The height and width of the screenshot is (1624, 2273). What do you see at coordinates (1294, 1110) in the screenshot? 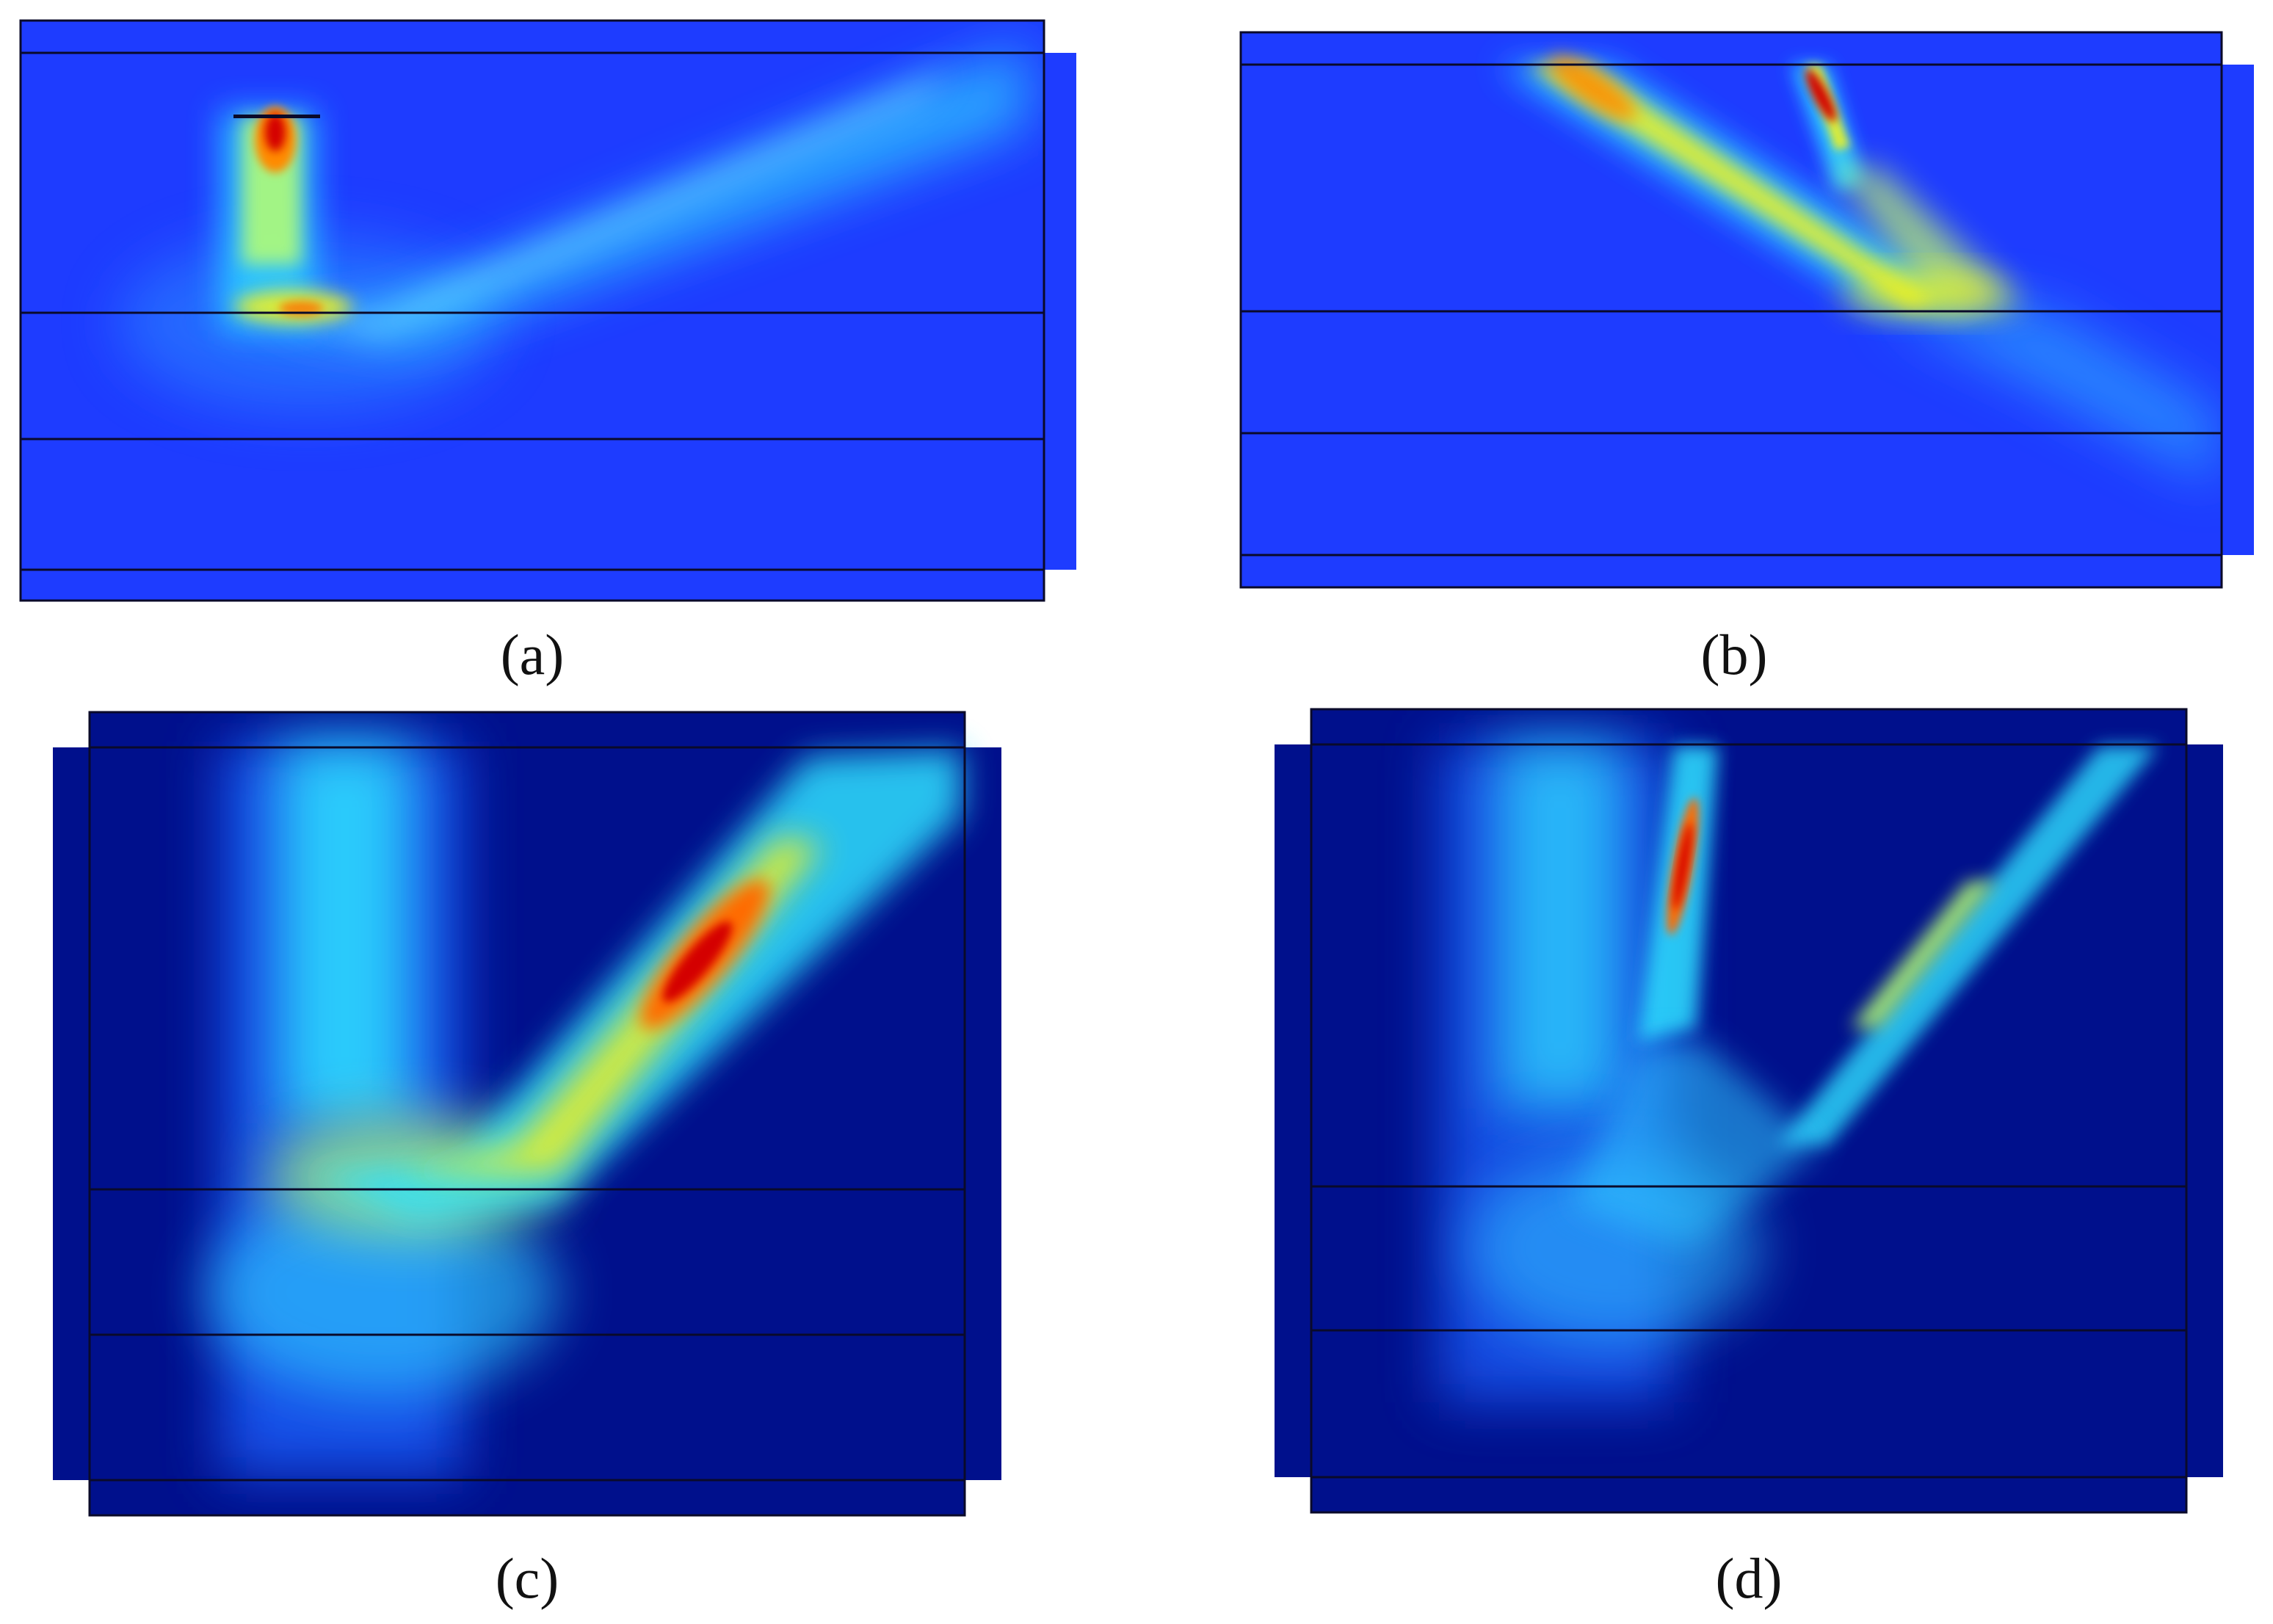
I see `panel-d-side-block-left` at bounding box center [1294, 1110].